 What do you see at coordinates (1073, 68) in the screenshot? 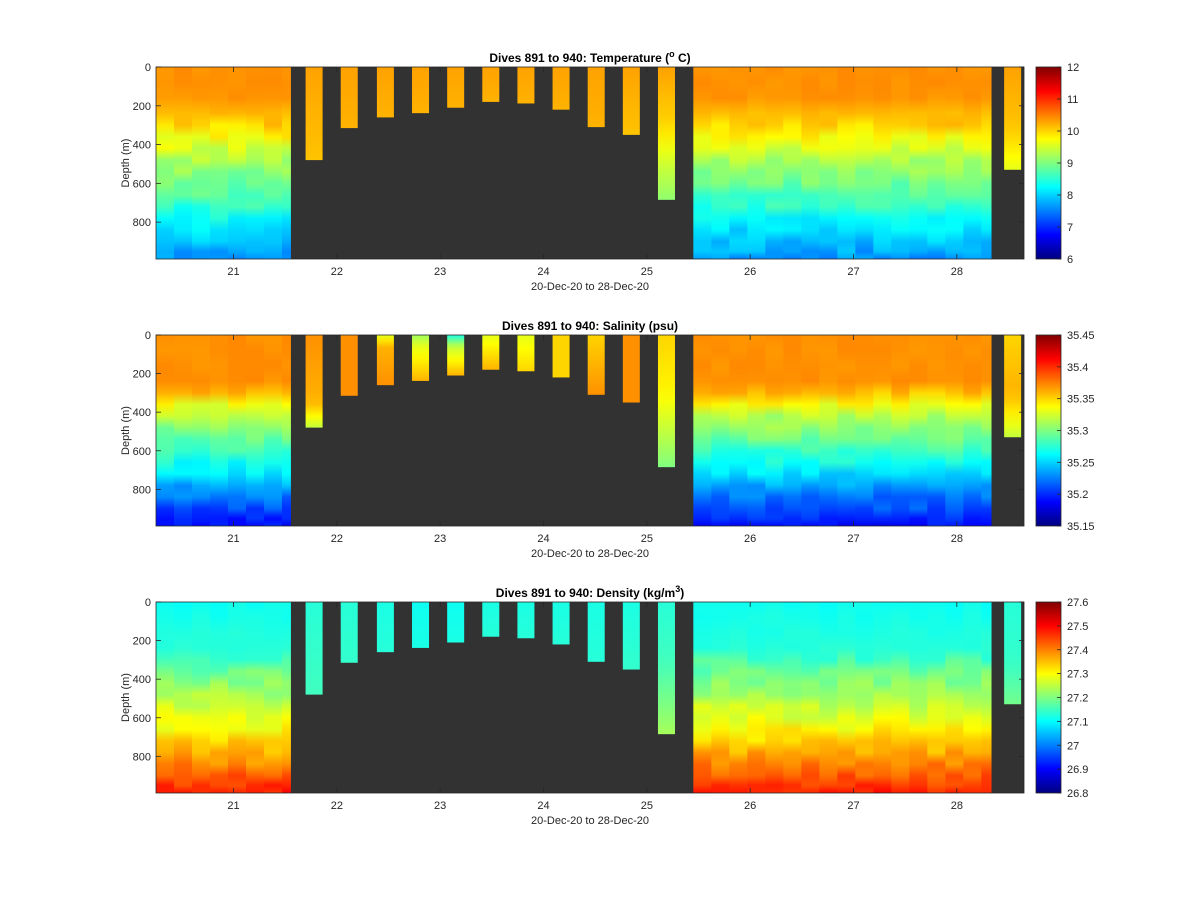
I see `colorbar-tick-label: 12` at bounding box center [1073, 68].